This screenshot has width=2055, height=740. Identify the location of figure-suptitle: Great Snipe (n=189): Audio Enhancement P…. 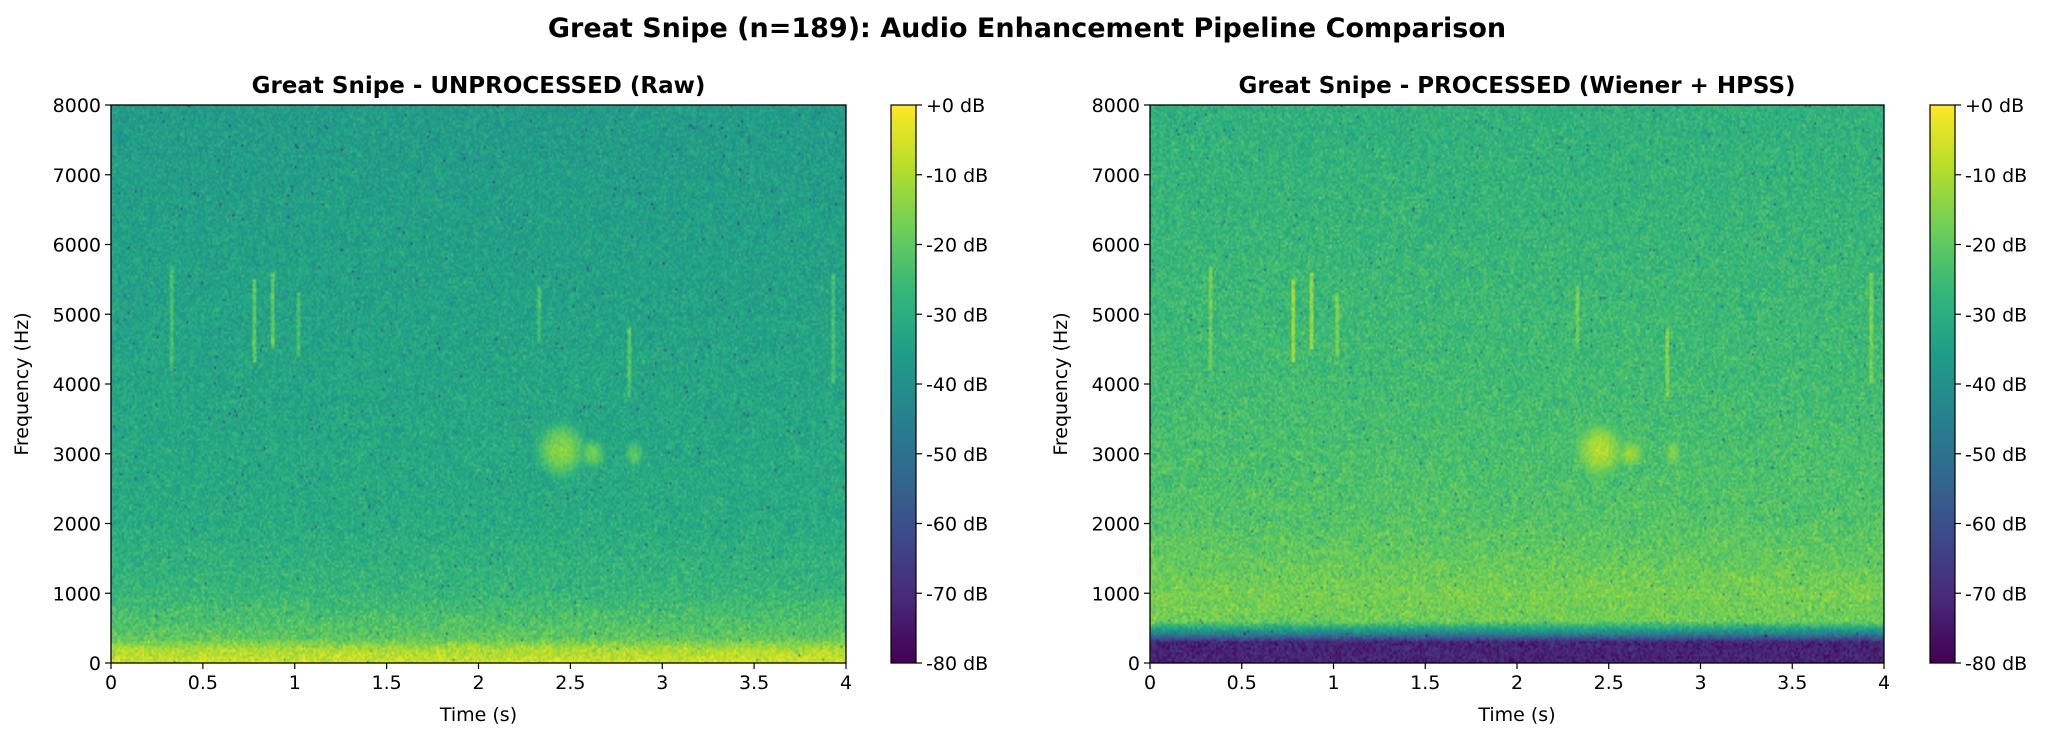
(1027, 28).